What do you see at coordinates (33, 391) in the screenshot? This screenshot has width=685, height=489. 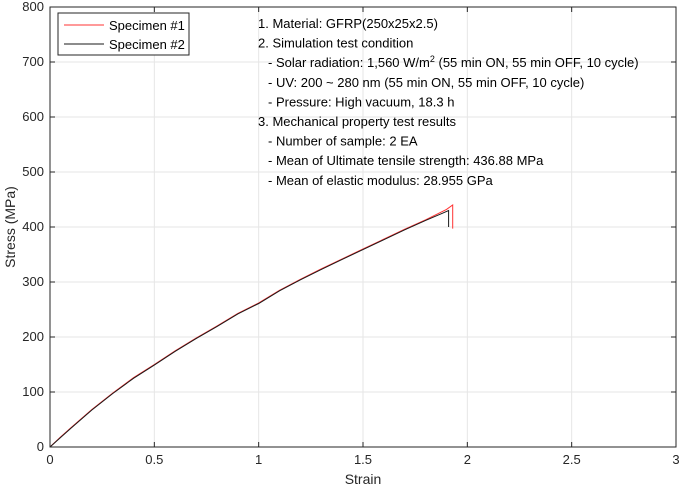 I see `y-tick-label: 100` at bounding box center [33, 391].